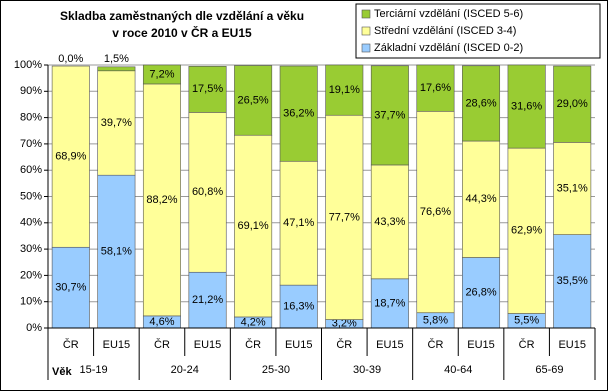 This screenshot has width=608, height=391. Describe the element at coordinates (182, 16) in the screenshot. I see `chart-title: Skladba zaměstnaných dle vzdělání a věku` at that location.